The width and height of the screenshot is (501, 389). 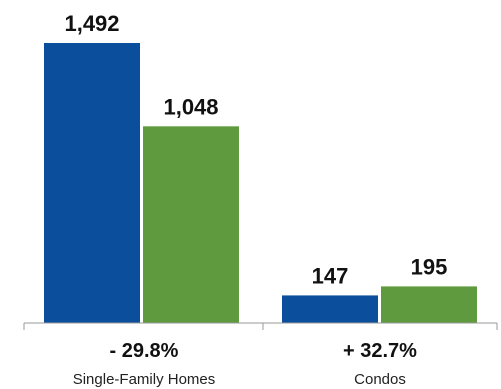 I want to click on bar-condos-series1, so click(x=330, y=309).